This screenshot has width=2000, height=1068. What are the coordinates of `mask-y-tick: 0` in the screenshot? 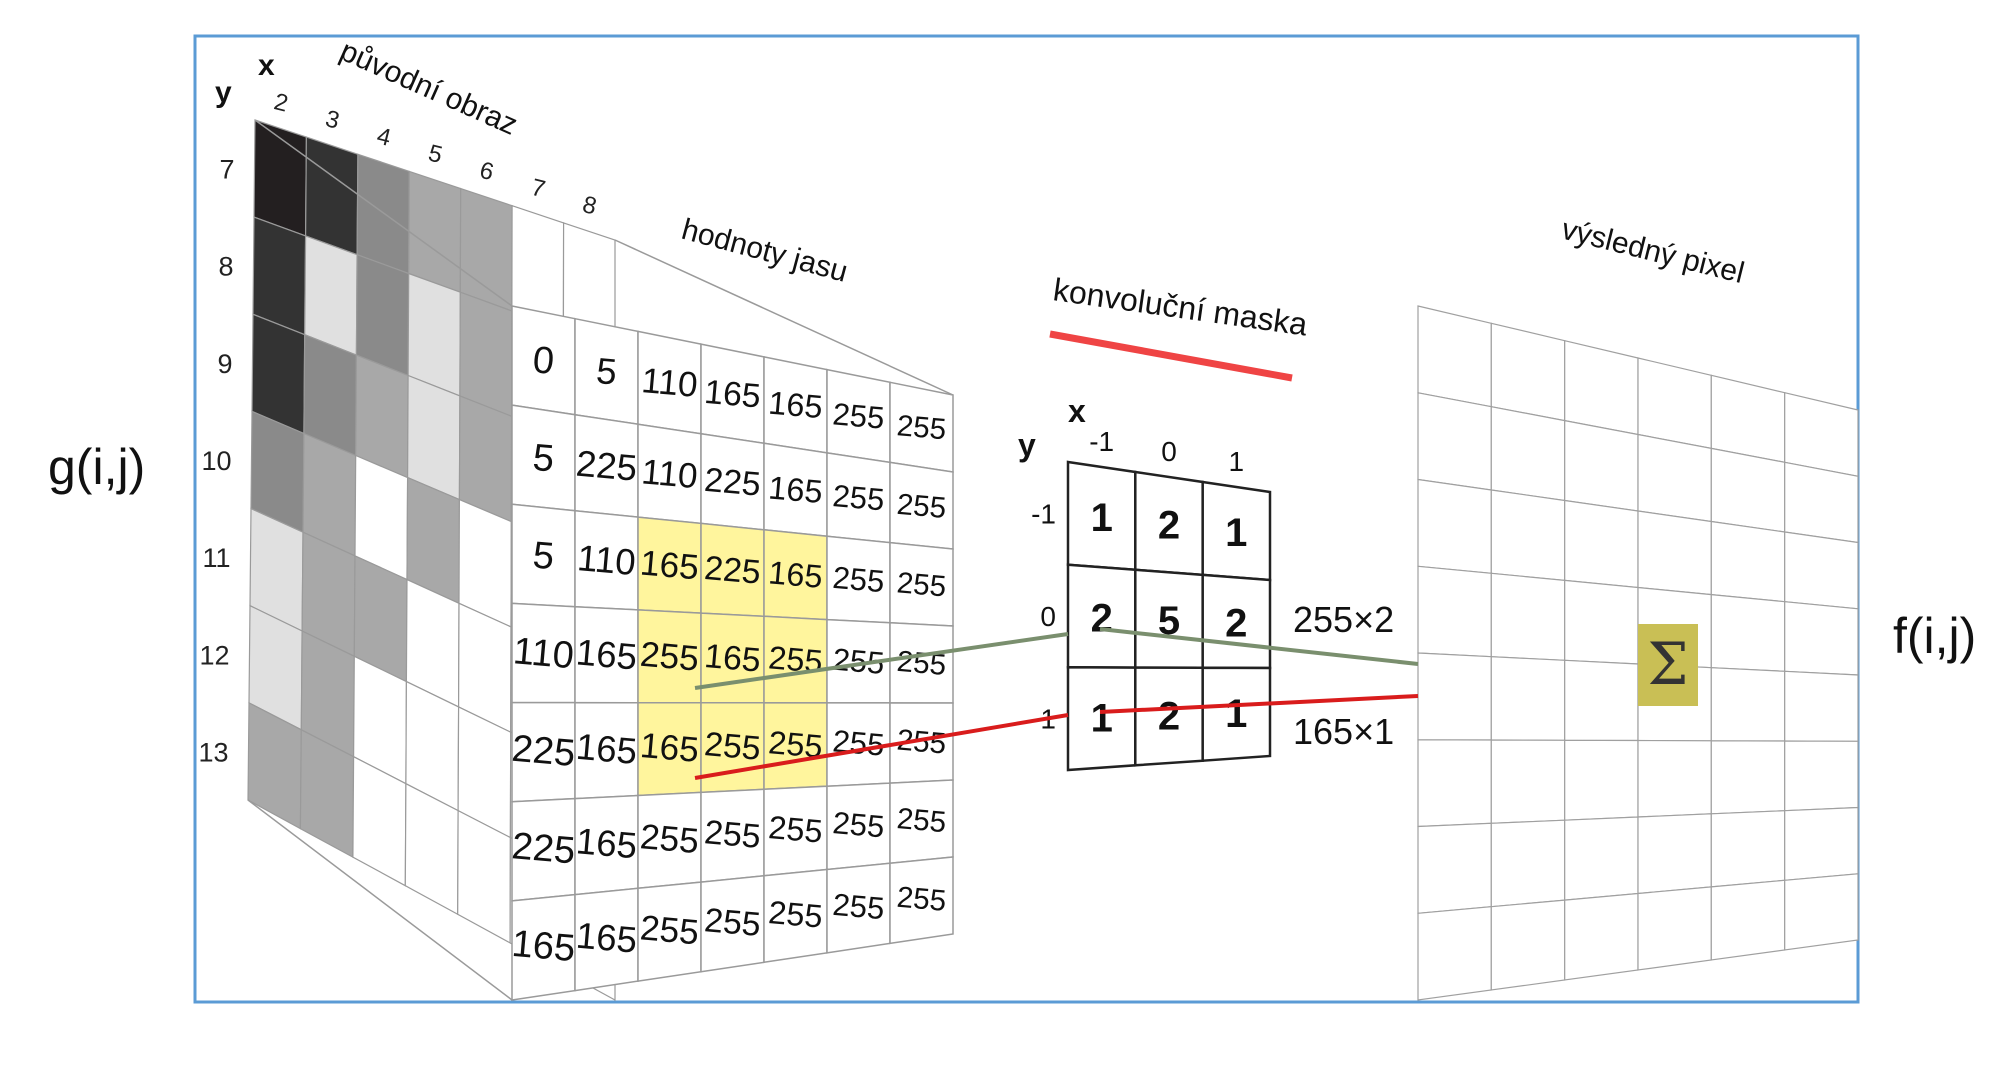 It's located at (1048, 616).